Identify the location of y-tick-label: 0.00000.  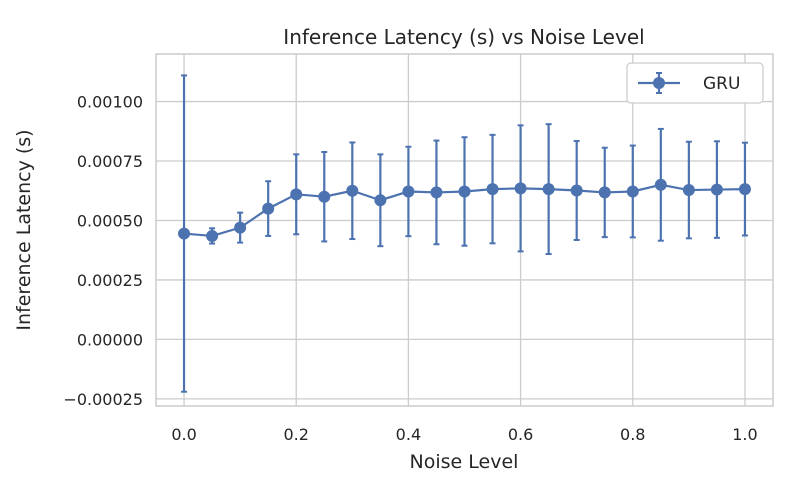
(110, 339).